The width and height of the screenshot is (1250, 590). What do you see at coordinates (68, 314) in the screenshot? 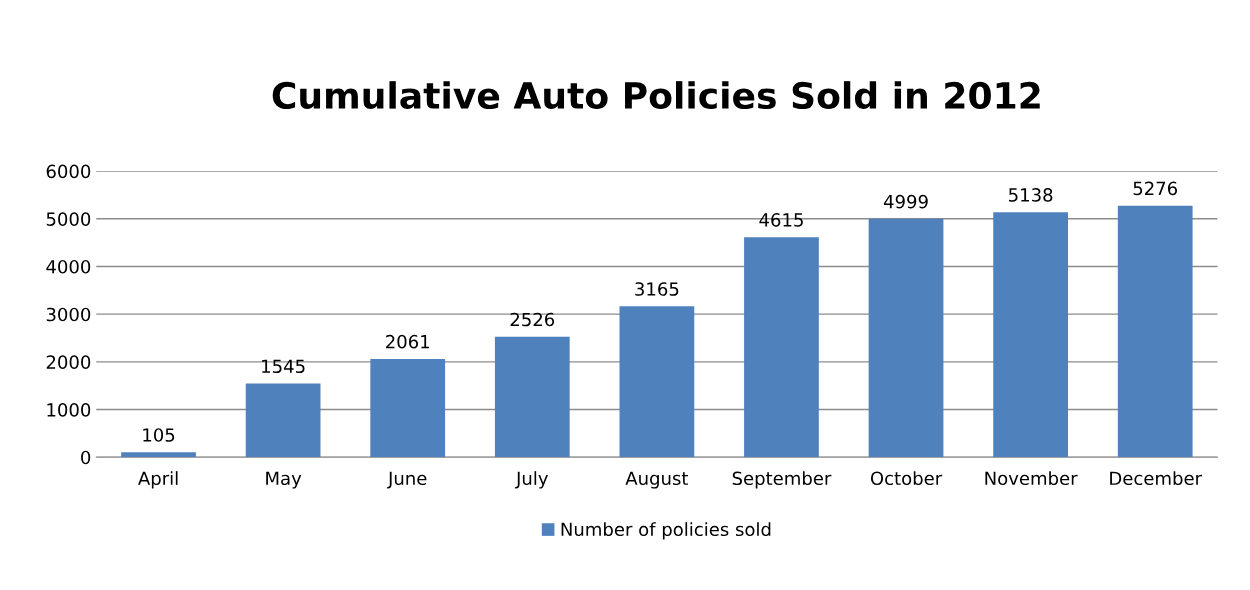
I see `y-tick-label: 3000` at bounding box center [68, 314].